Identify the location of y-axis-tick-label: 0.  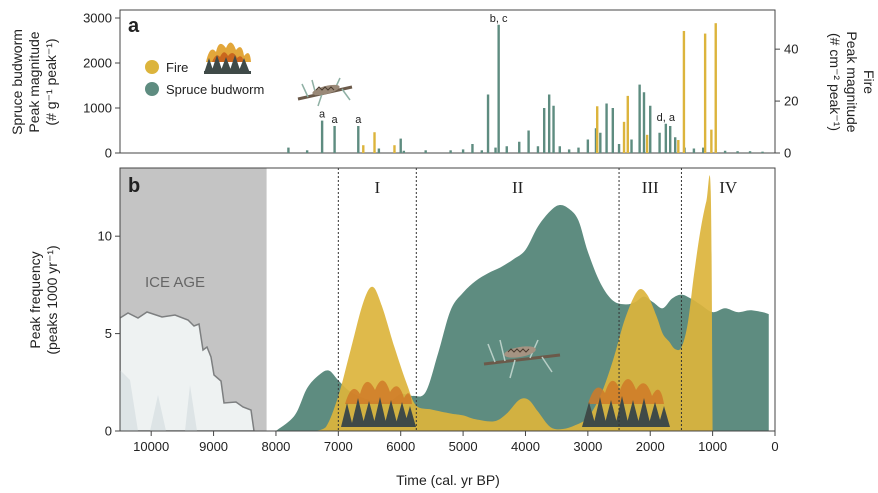
(108, 431).